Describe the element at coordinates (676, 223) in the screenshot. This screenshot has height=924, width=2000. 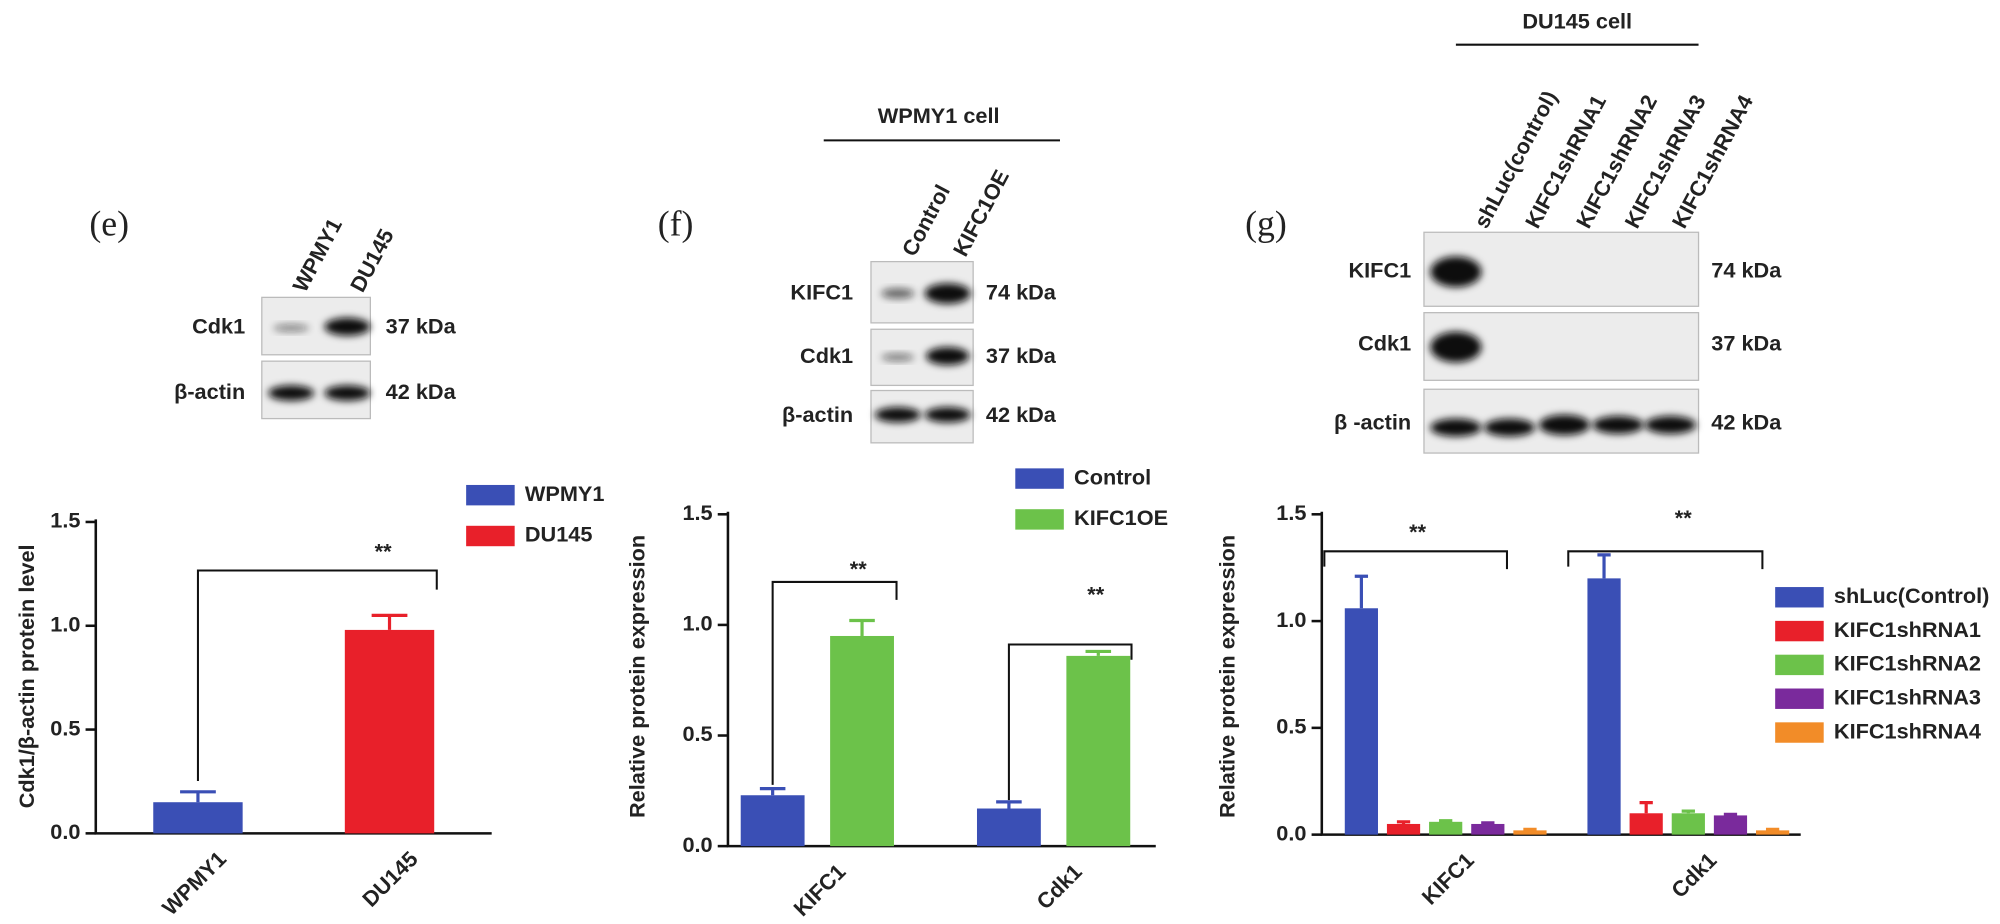
I see `panel-label: (f)` at that location.